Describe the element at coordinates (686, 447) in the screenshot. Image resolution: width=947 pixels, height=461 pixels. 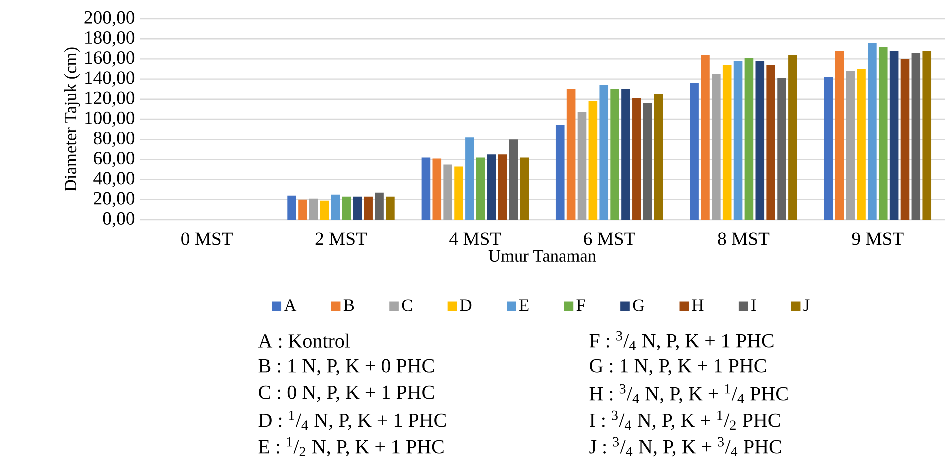
I see `text: J : $^{3}$/$_{4}$ N, P, K + $^{3}$/$_{4}$ PHC` at that location.